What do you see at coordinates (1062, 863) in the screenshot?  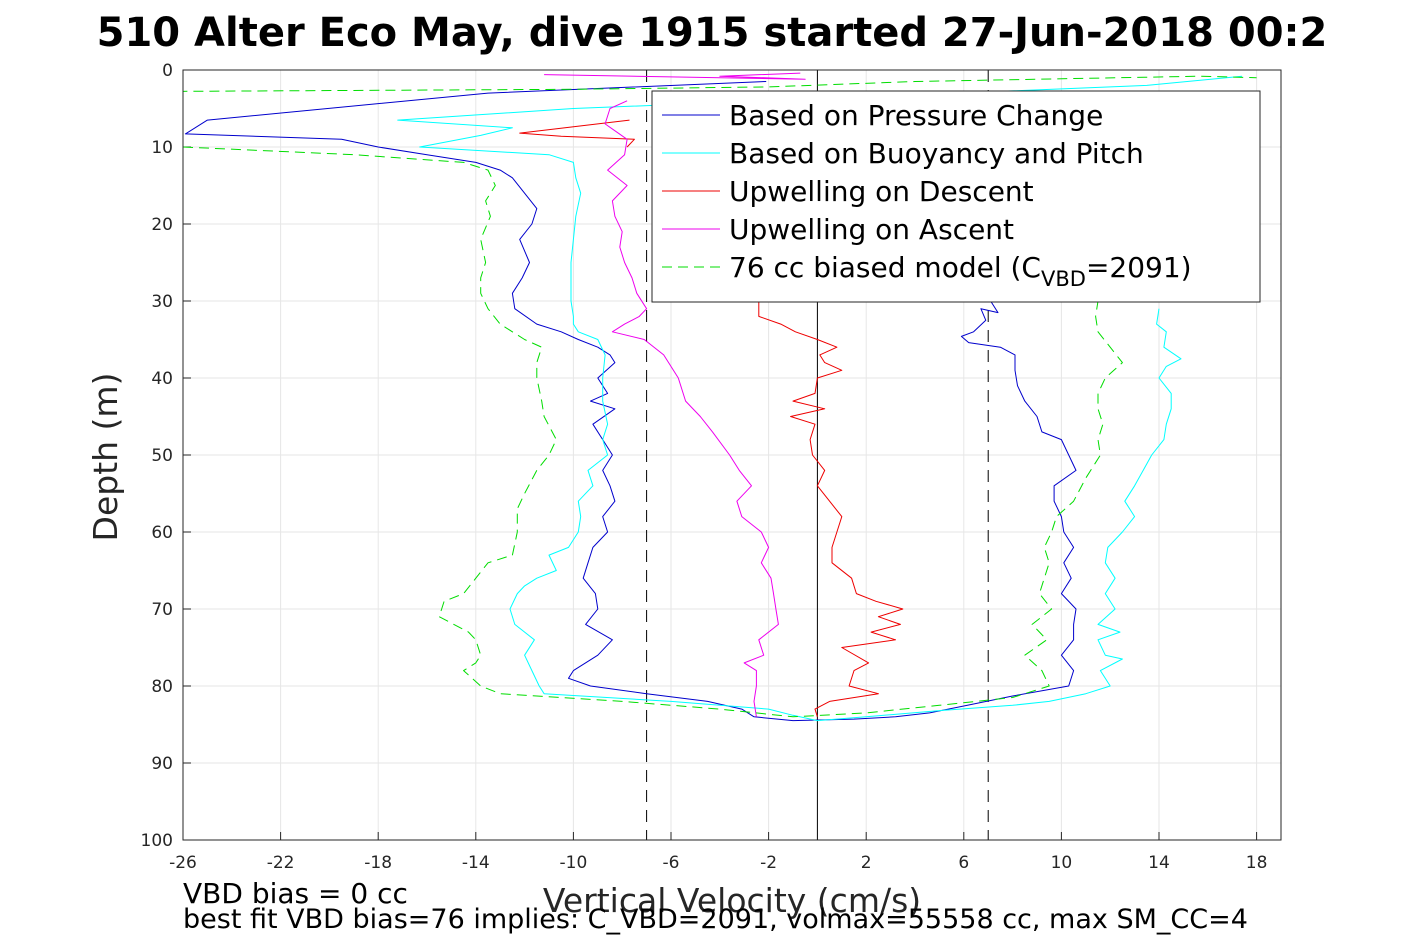 I see `x-tick-label: 10` at bounding box center [1062, 863].